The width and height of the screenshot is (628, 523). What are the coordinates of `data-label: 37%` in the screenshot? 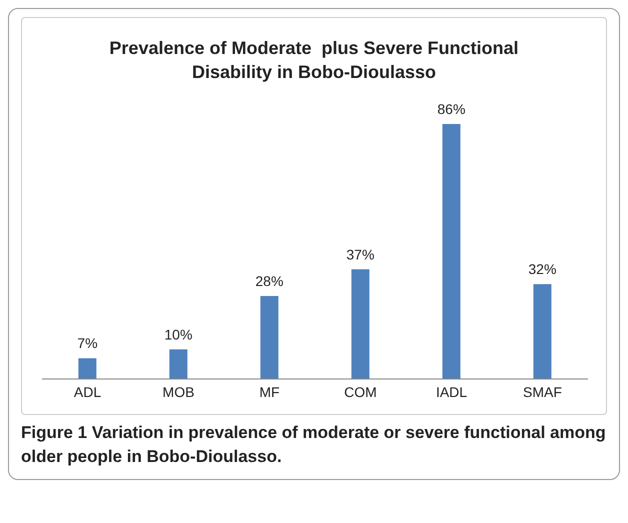 It's located at (360, 254).